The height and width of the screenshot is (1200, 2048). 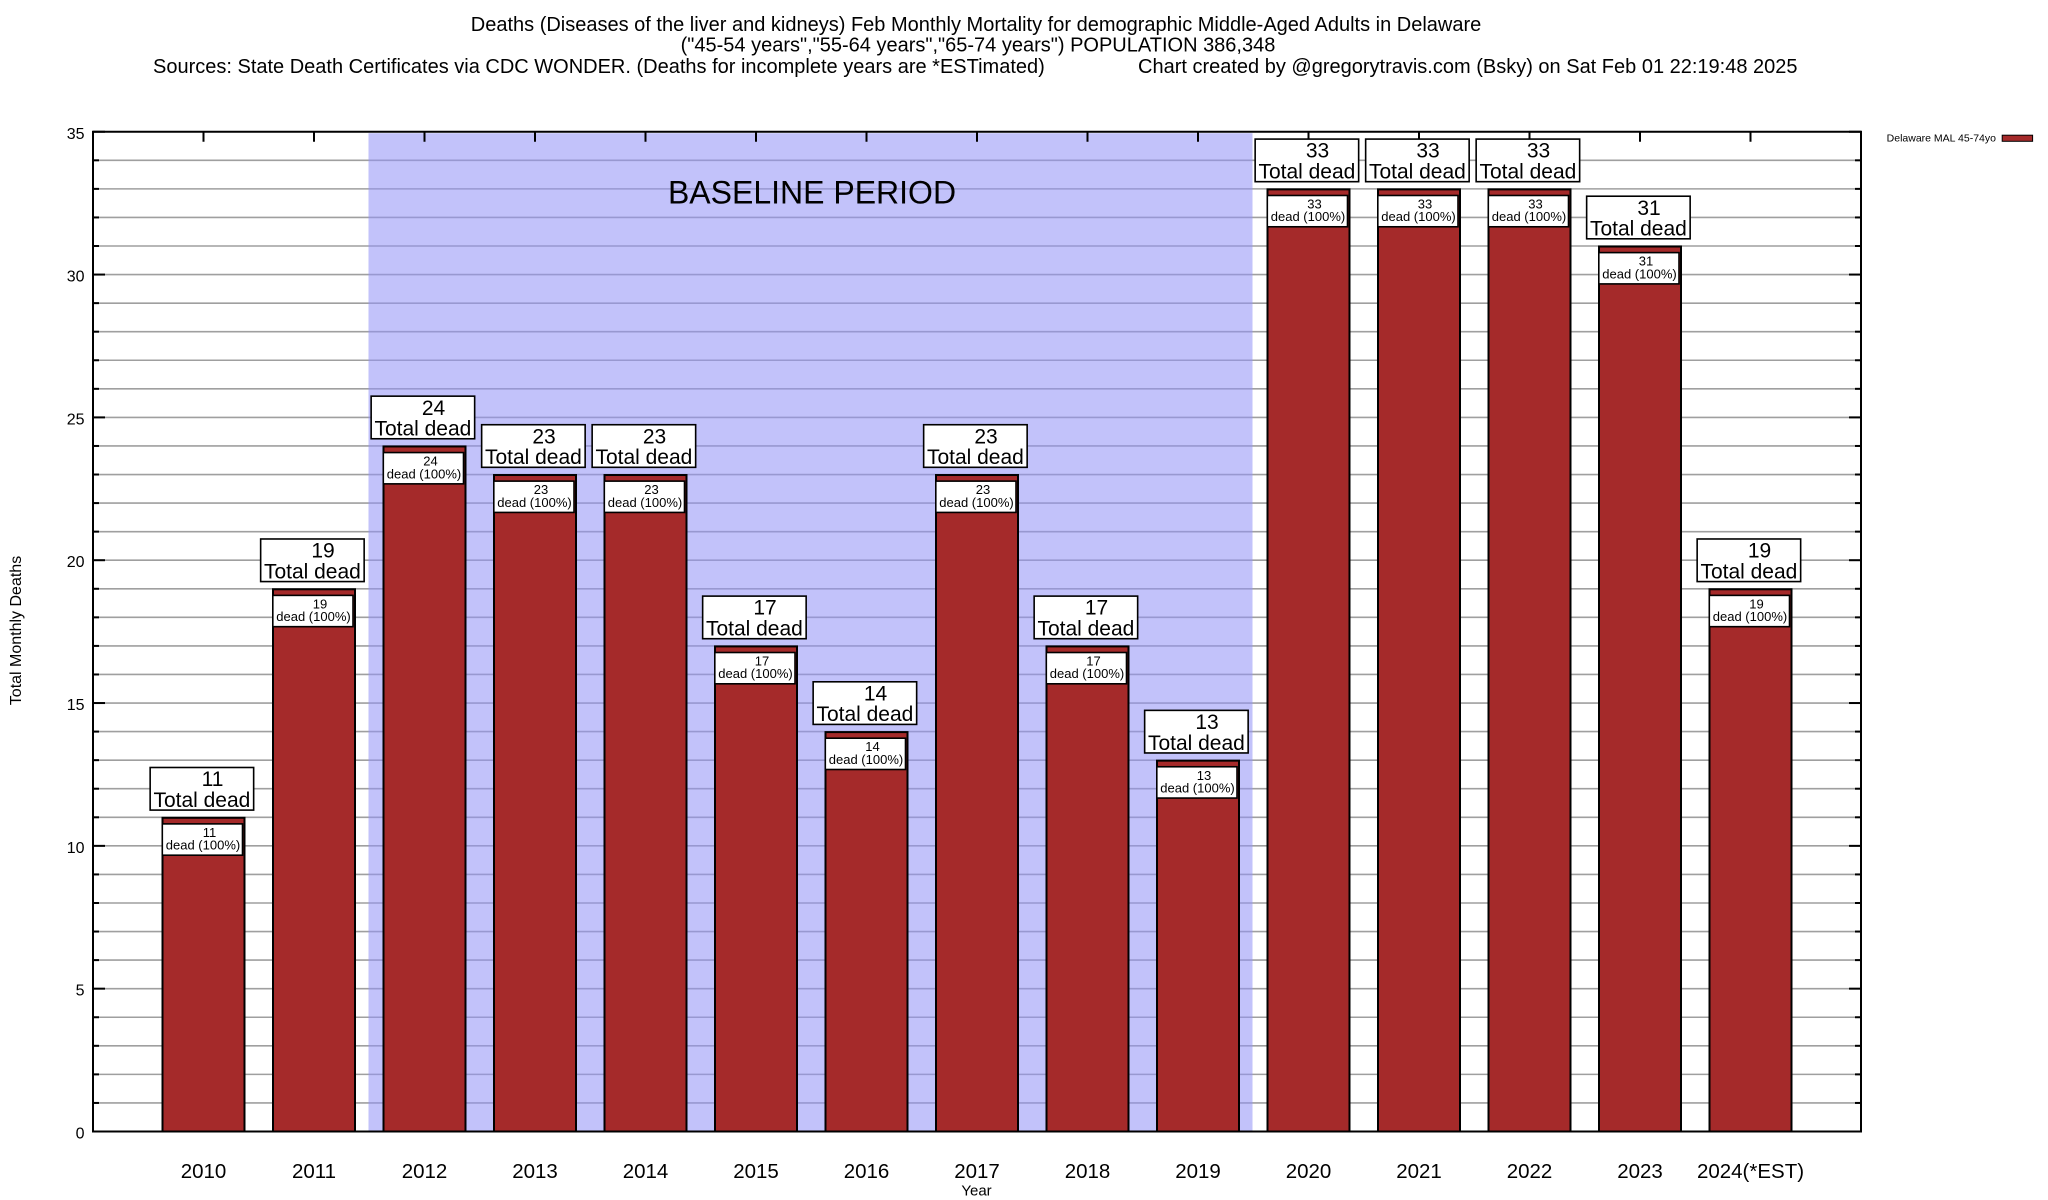 What do you see at coordinates (76, 419) in the screenshot?
I see `svg-text: 25` at bounding box center [76, 419].